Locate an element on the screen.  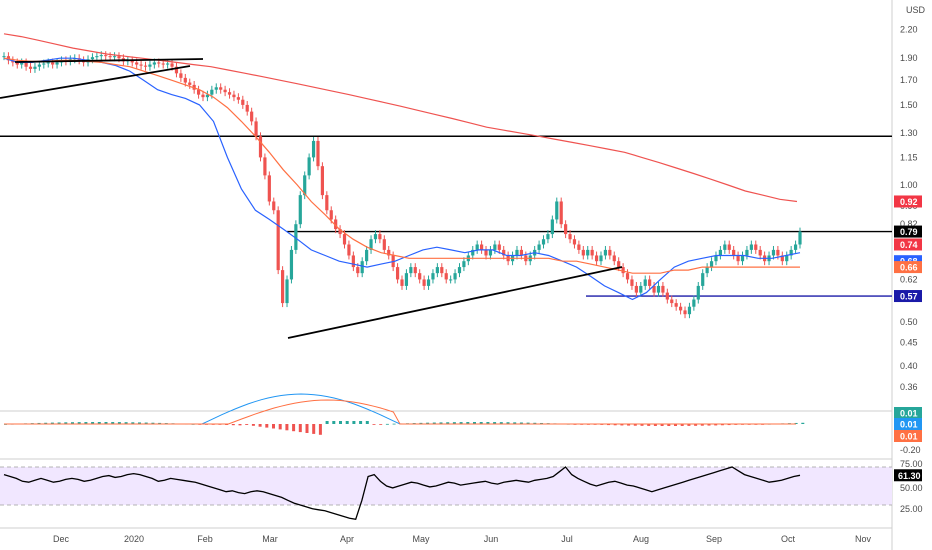
x-axis-label: Jul is located at coordinates (567, 539).